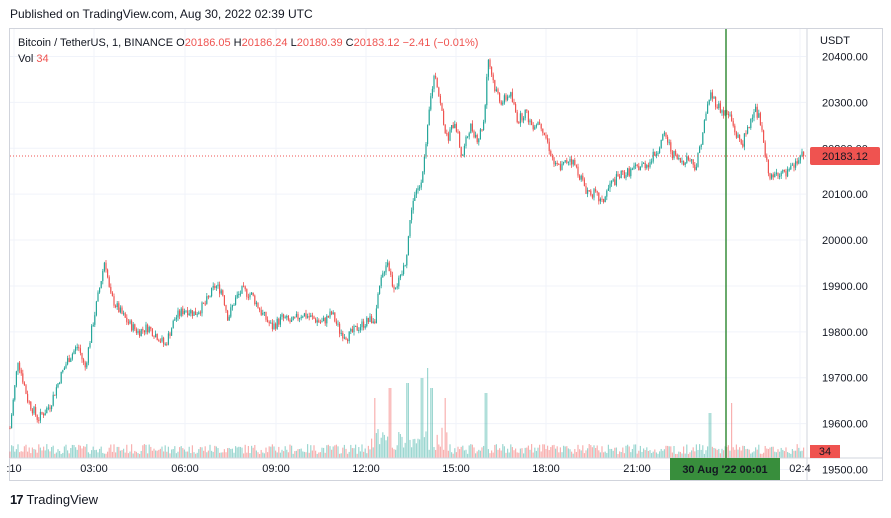 The height and width of the screenshot is (518, 891). What do you see at coordinates (376, 43) in the screenshot?
I see `close-value: 20183.12` at bounding box center [376, 43].